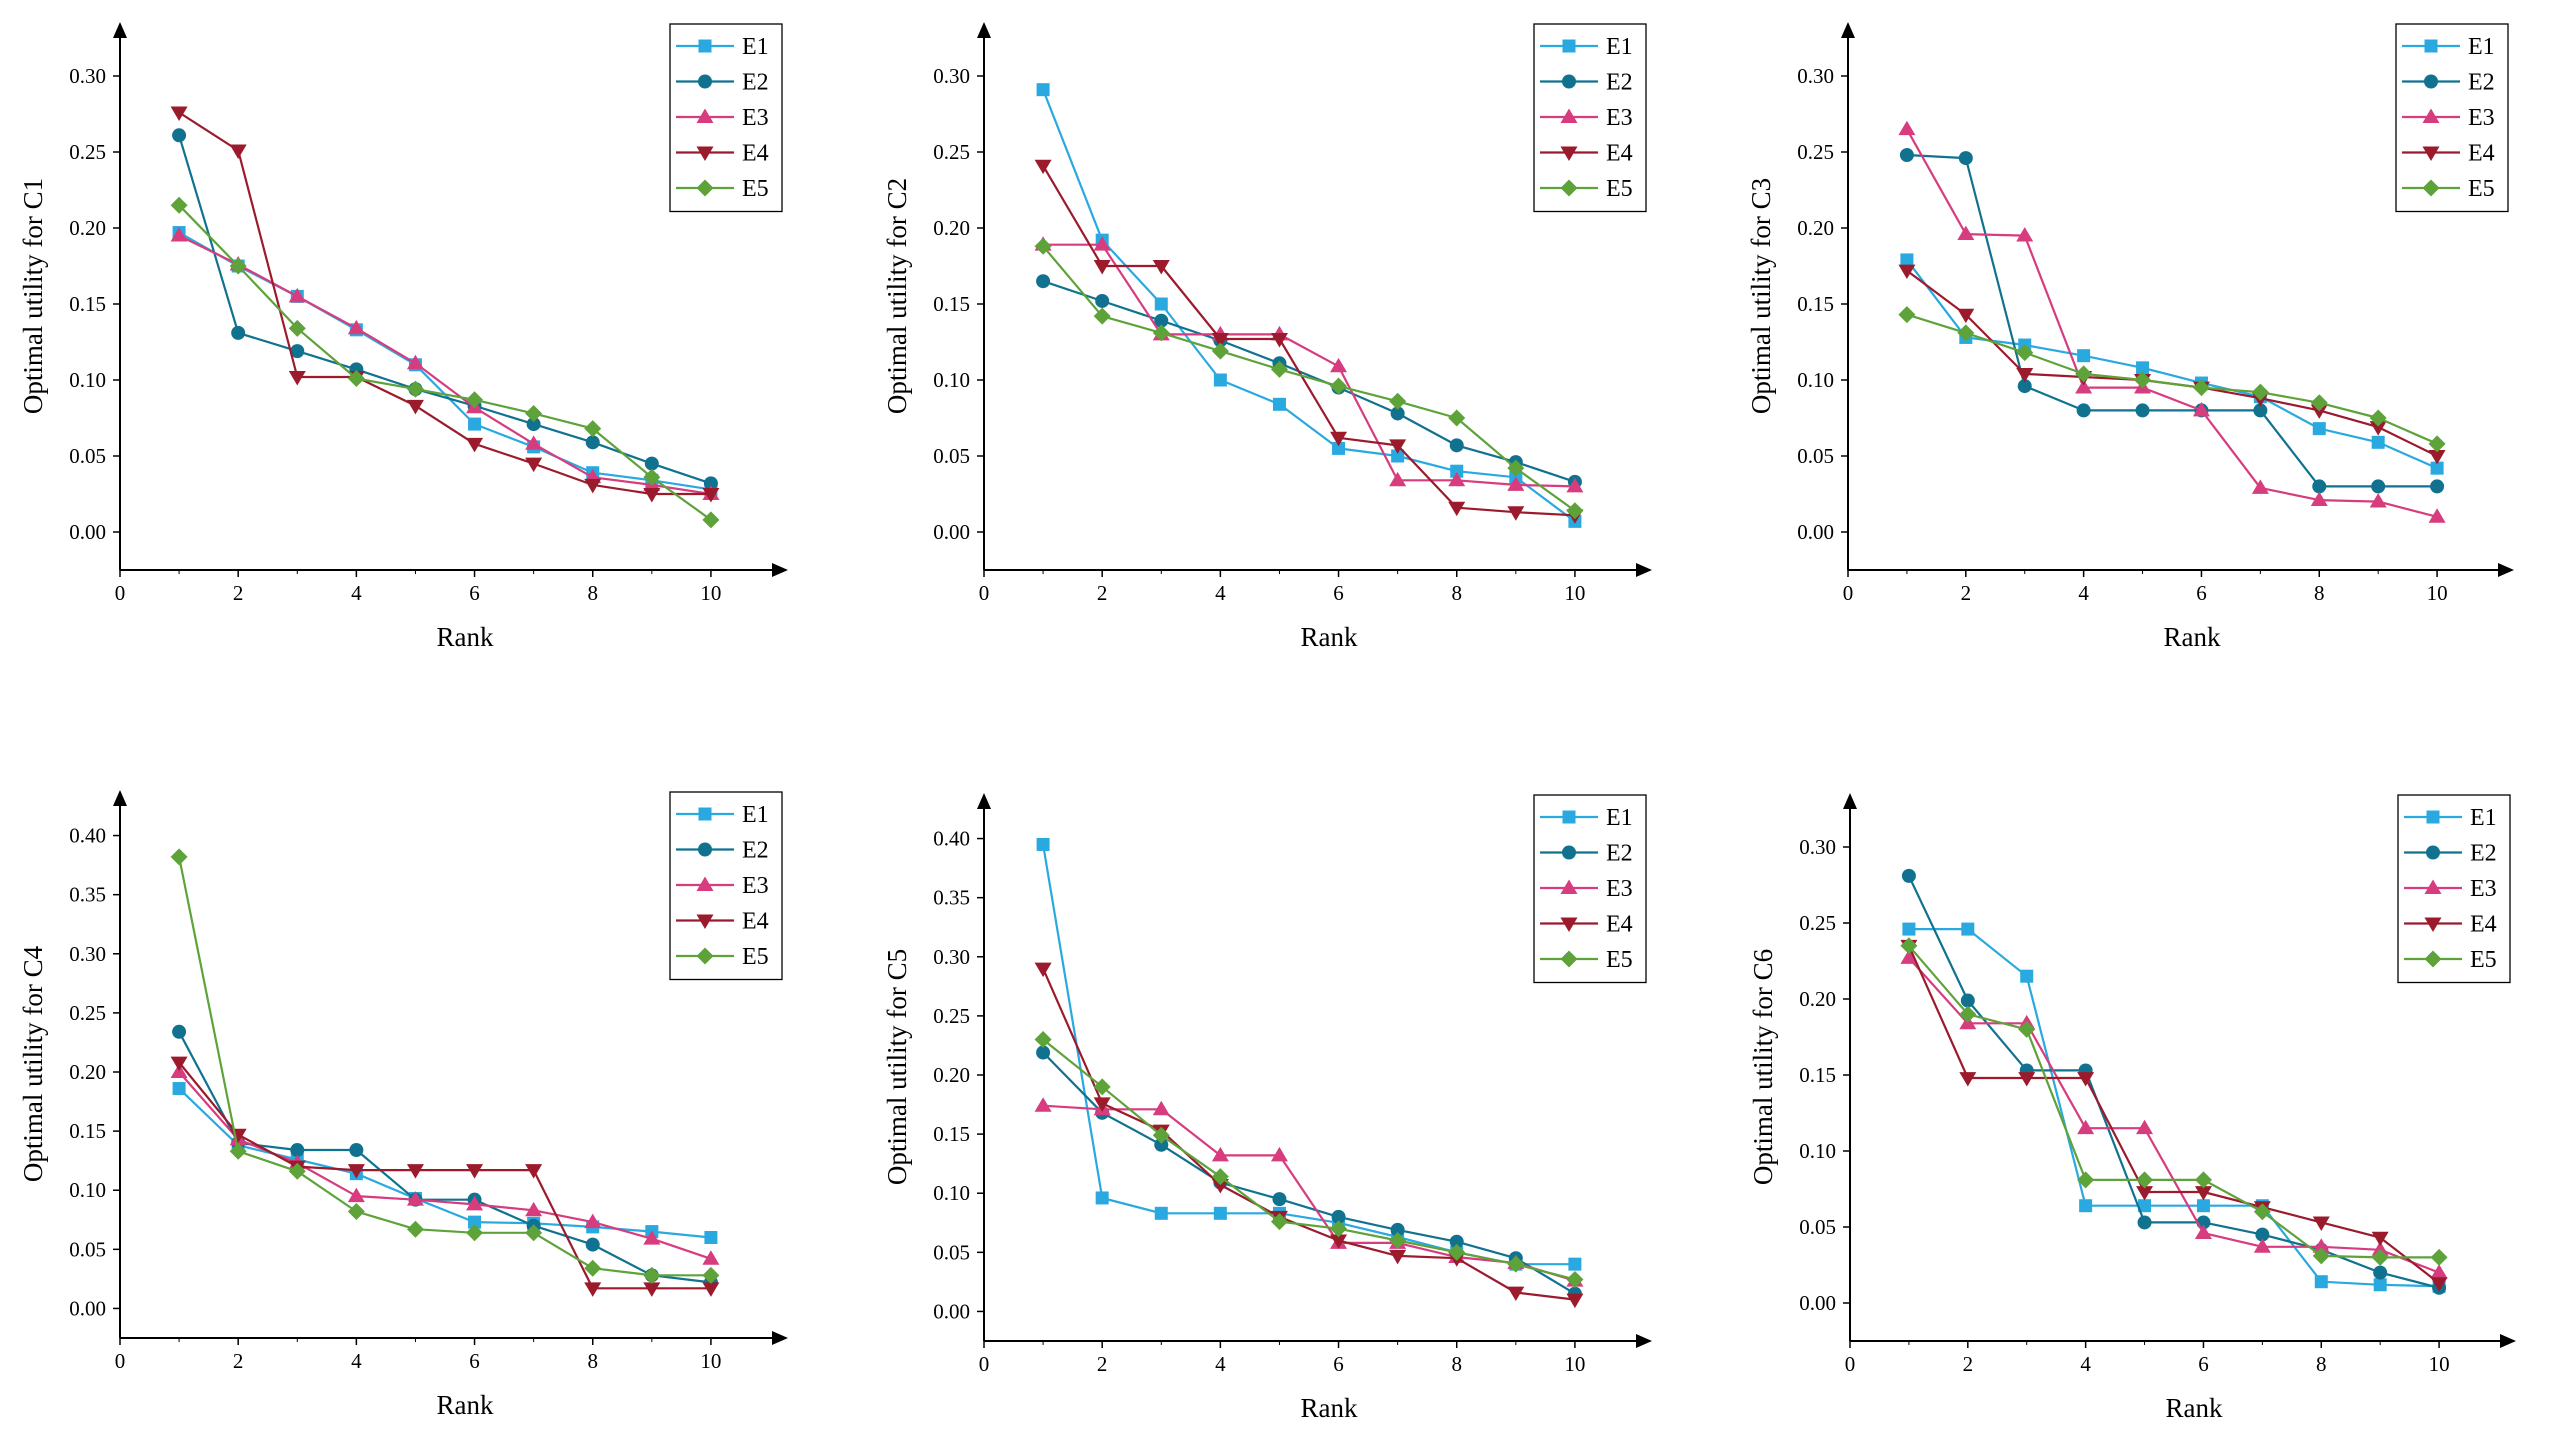  What do you see at coordinates (951, 1311) in the screenshot?
I see `y-tick-label: 0.00` at bounding box center [951, 1311].